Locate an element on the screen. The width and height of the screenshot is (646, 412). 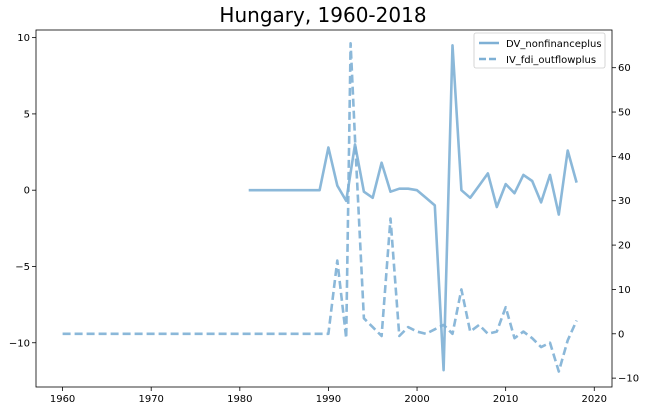
y-right-tick-label: 30 is located at coordinates (624, 201).